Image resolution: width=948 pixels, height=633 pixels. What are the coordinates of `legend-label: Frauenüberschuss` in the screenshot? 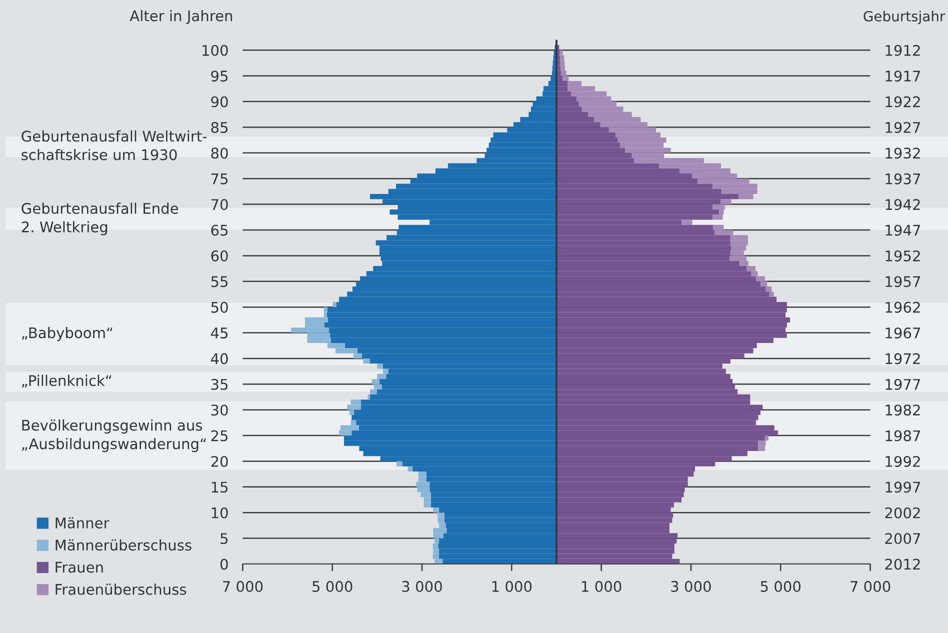 It's located at (121, 589).